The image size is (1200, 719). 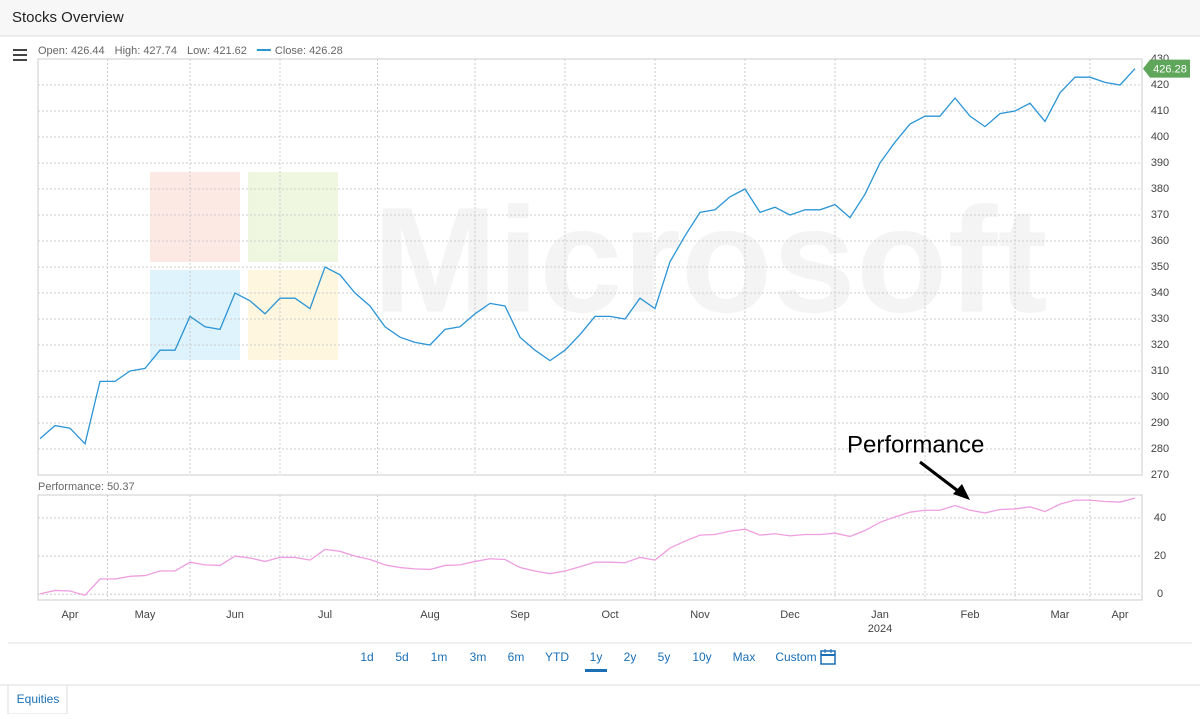 What do you see at coordinates (1170, 70) in the screenshot?
I see `price-tag-label: 426.28` at bounding box center [1170, 70].